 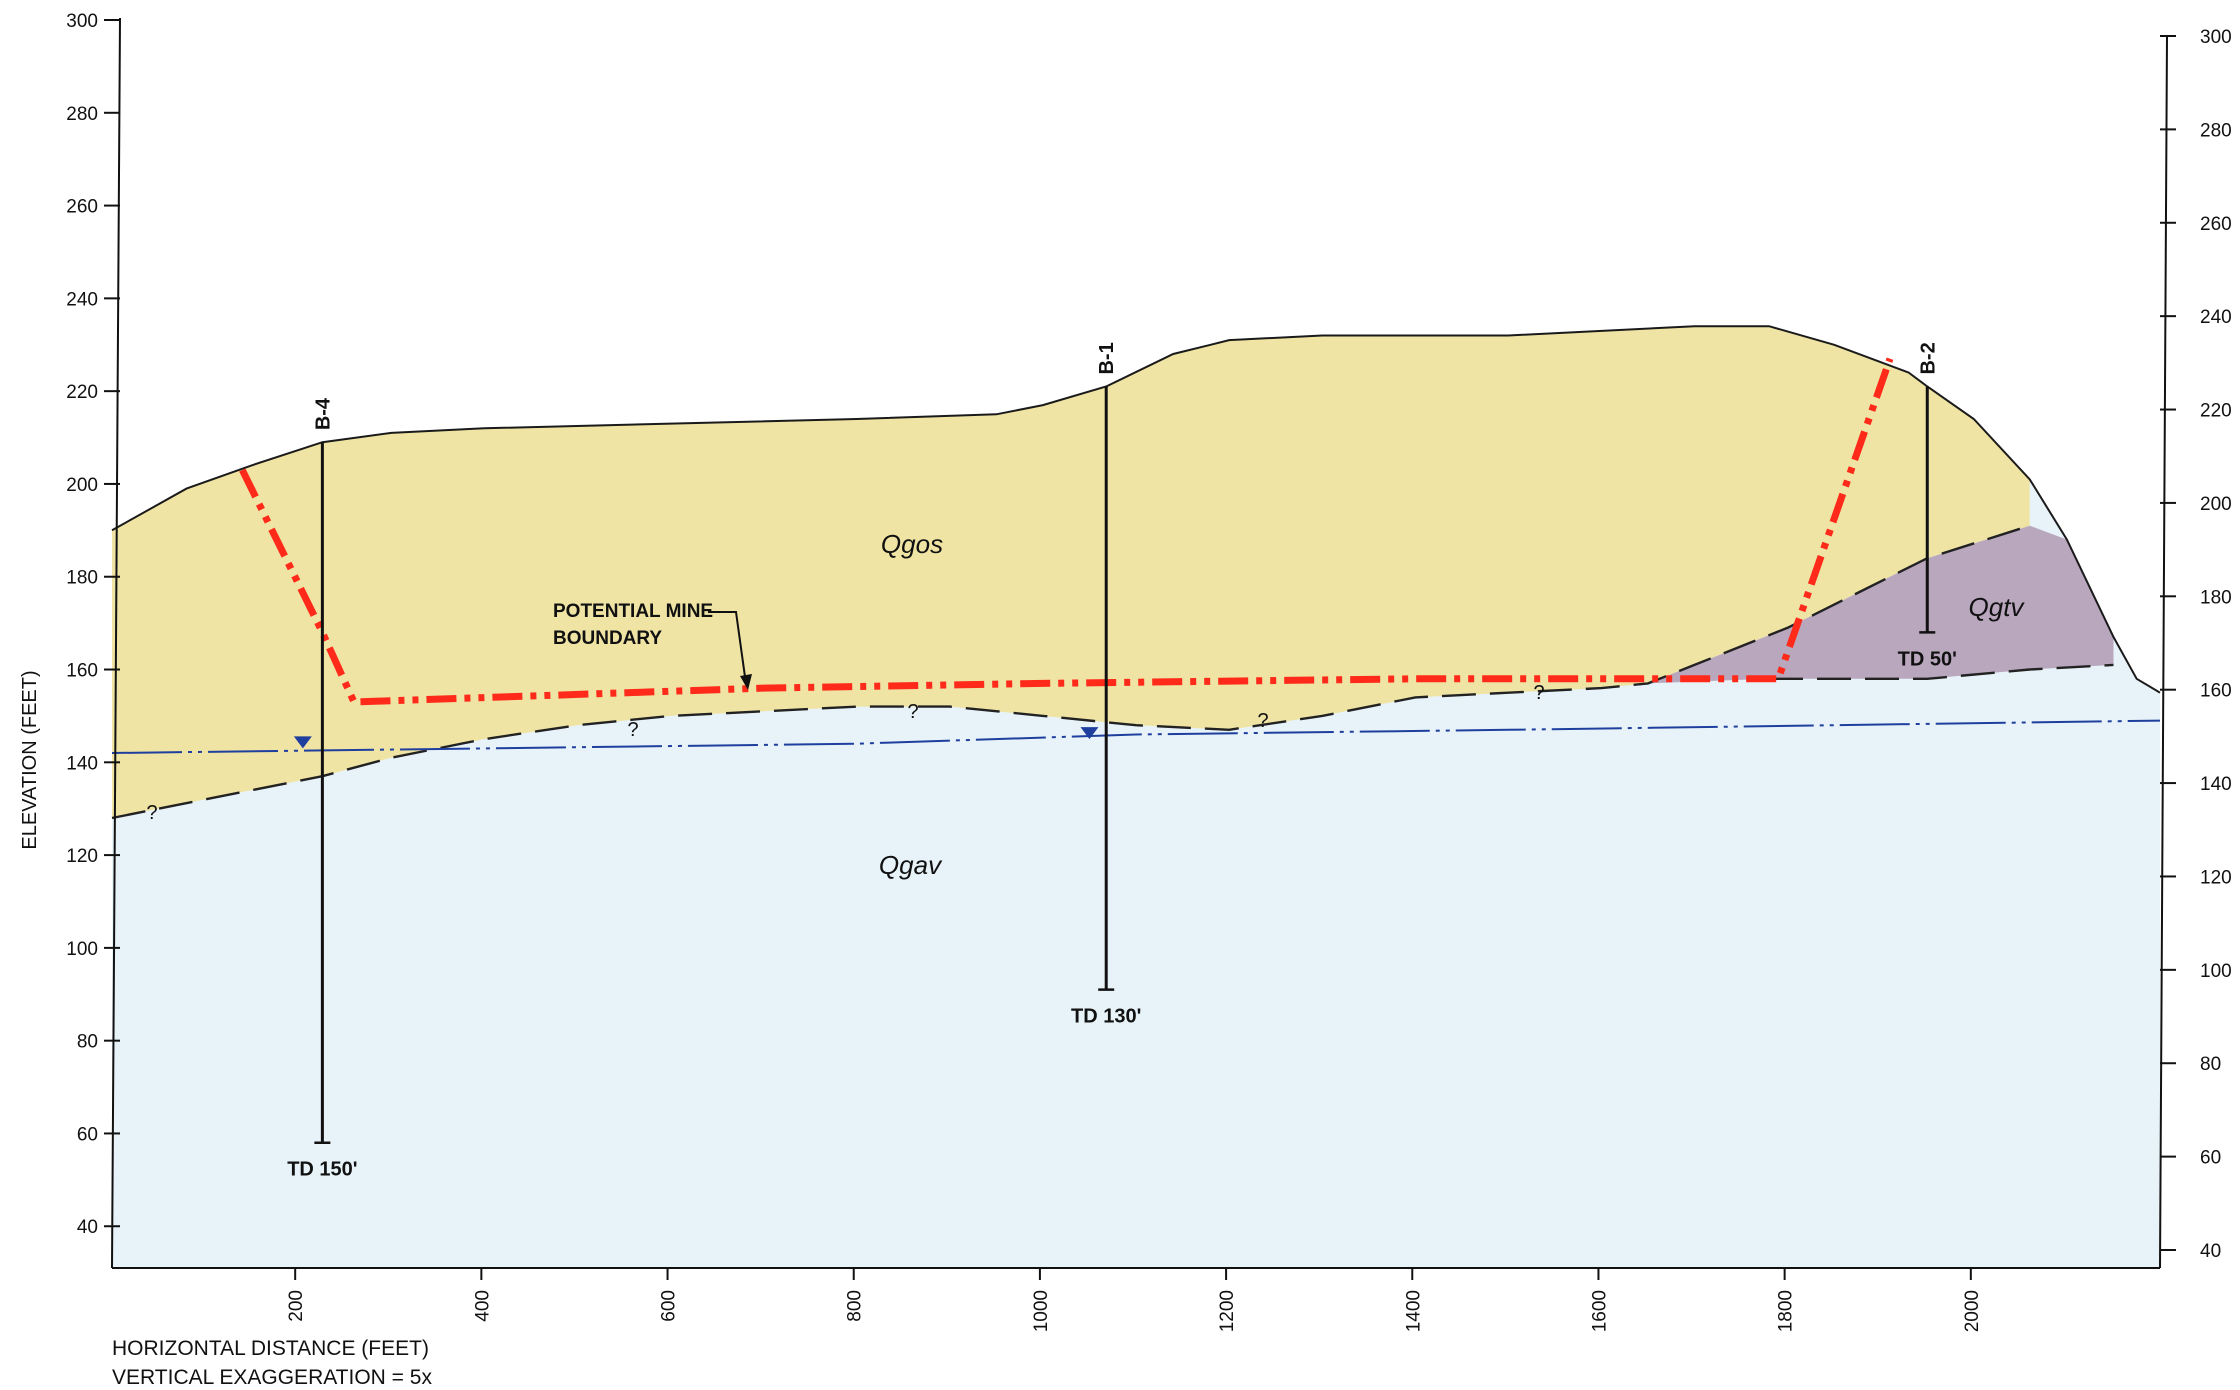 What do you see at coordinates (2216, 691) in the screenshot?
I see `y-tick-label-right: 160` at bounding box center [2216, 691].